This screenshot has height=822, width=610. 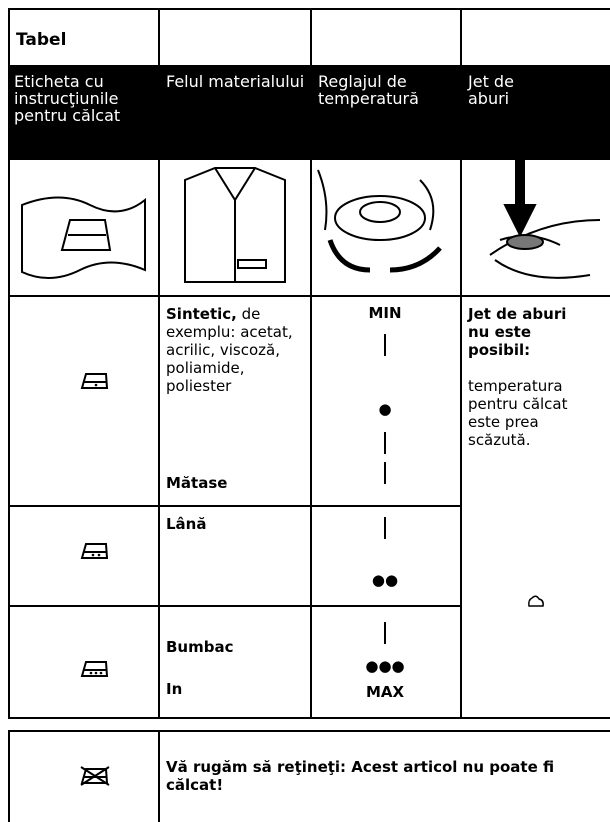 What do you see at coordinates (309, 112) in the screenshot?
I see `header-band` at bounding box center [309, 112].